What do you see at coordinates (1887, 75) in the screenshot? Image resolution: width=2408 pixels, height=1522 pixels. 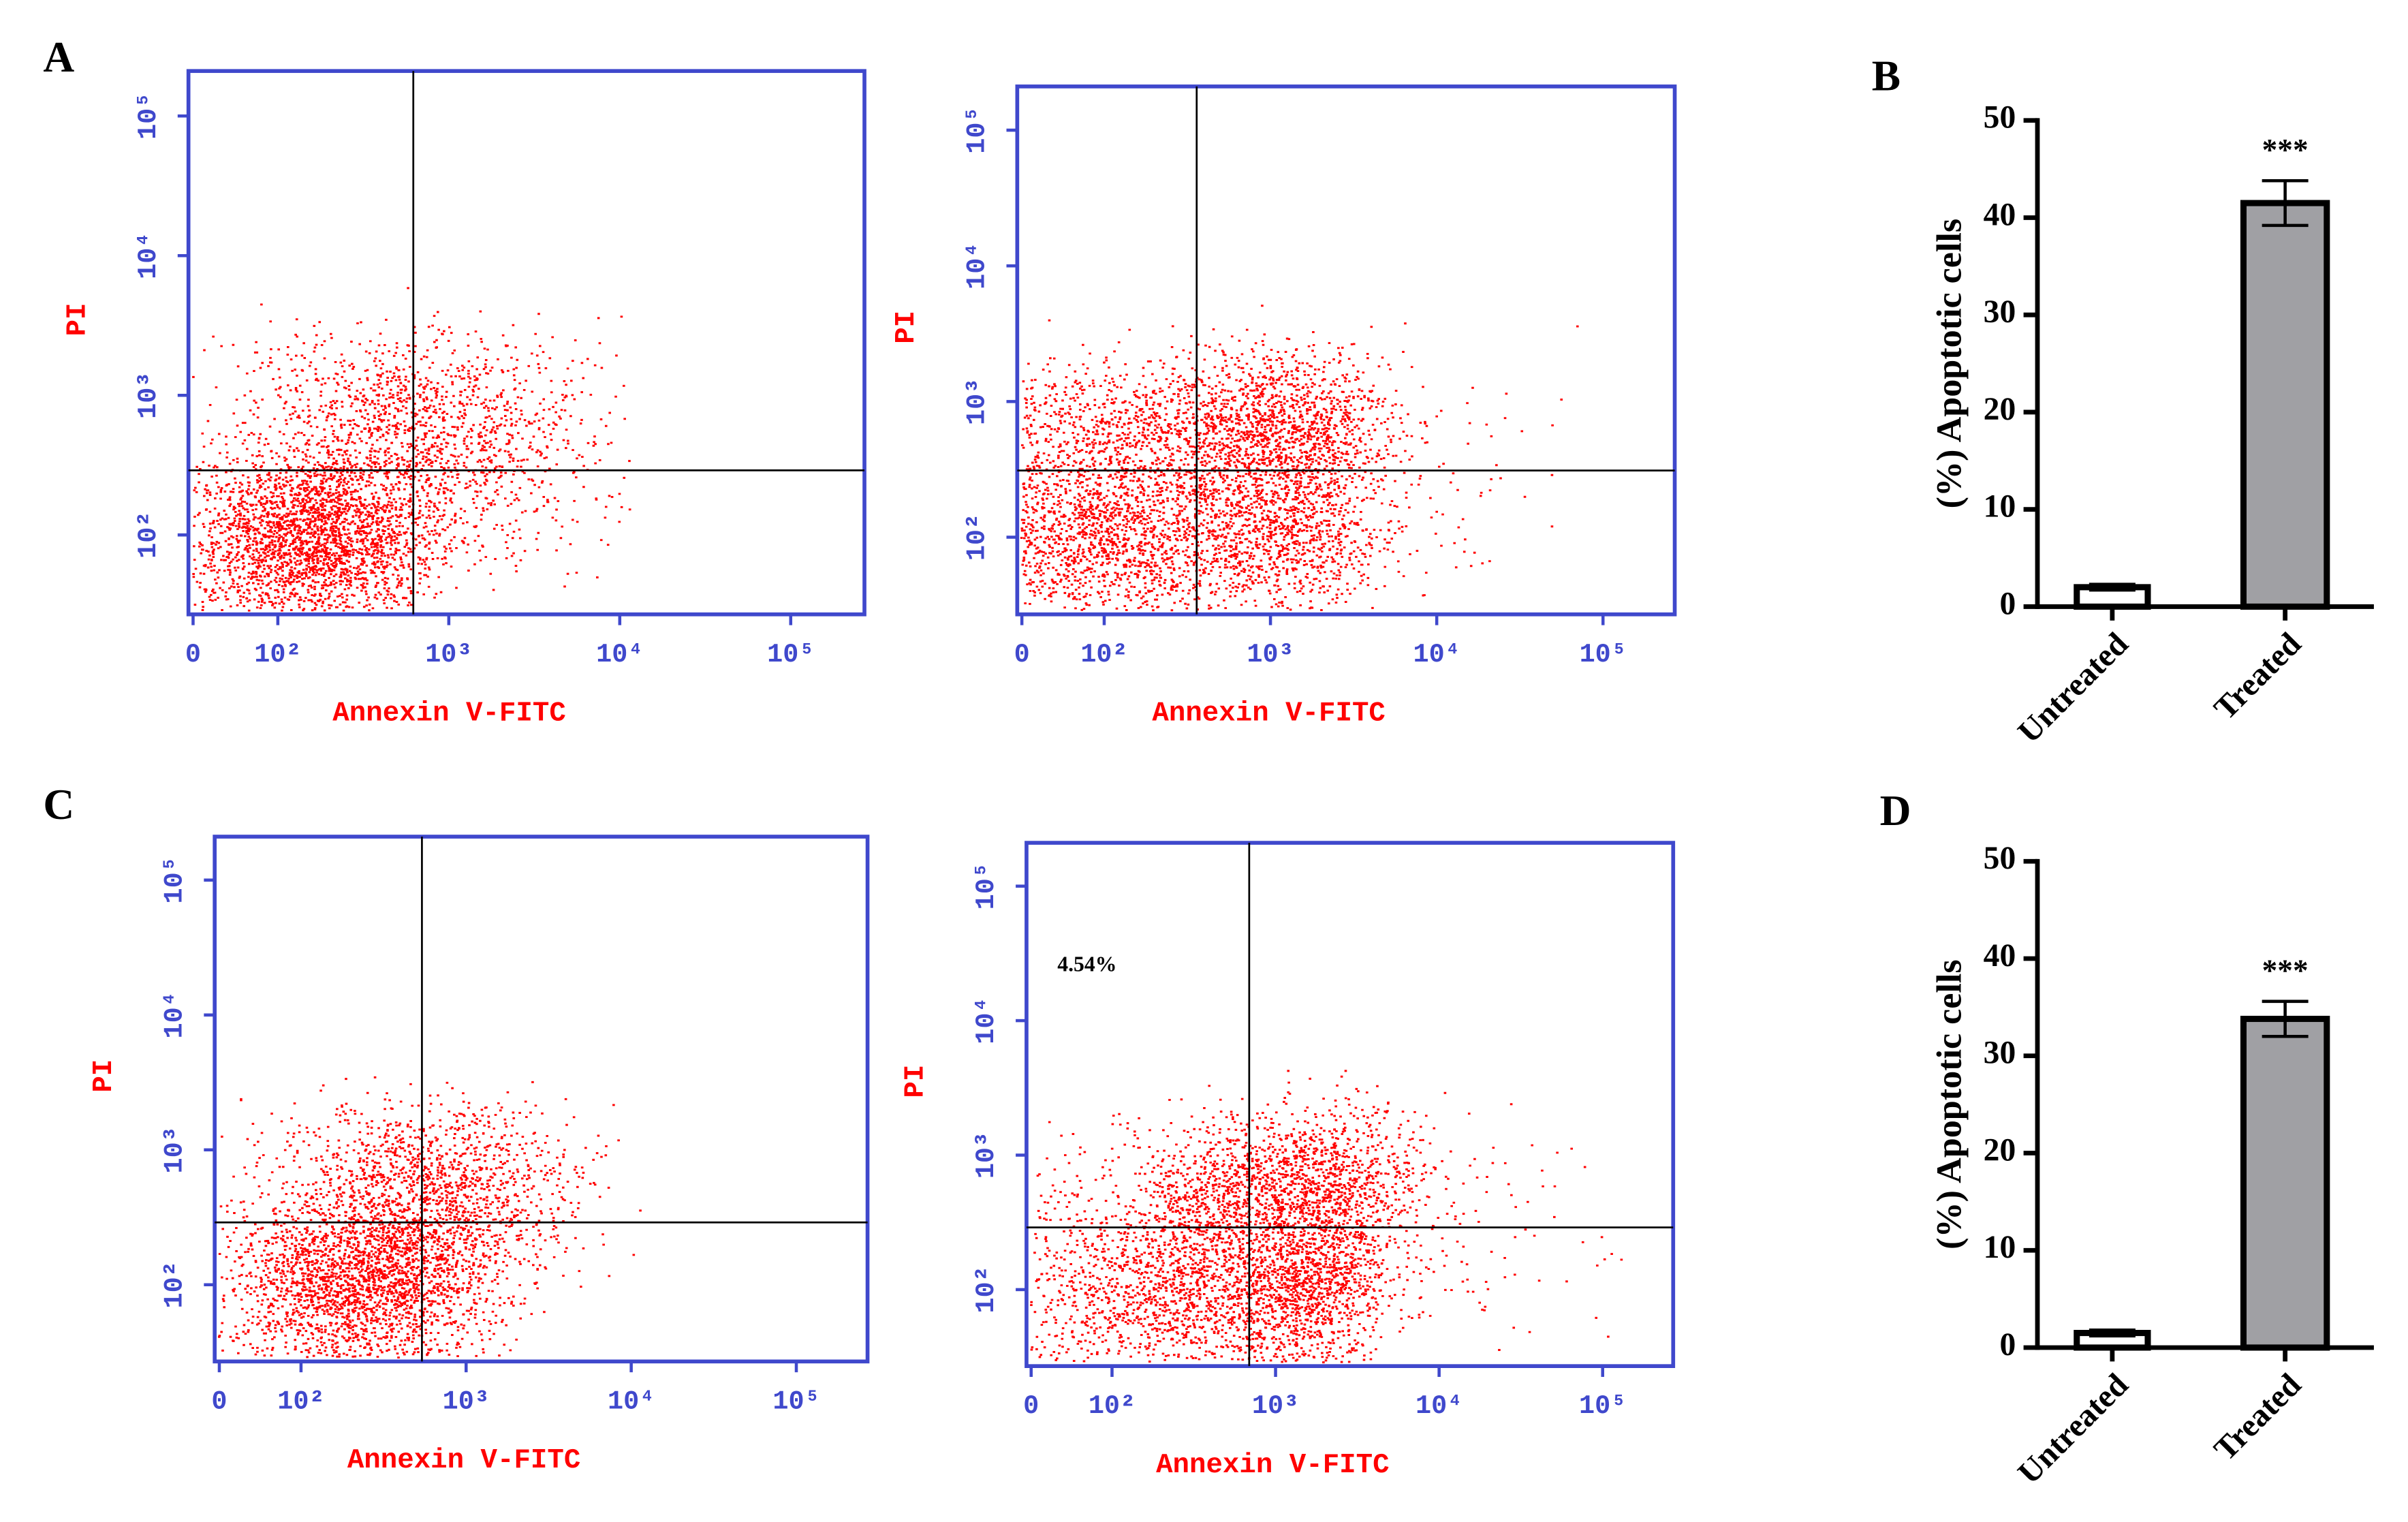 I see `panel-label: B` at bounding box center [1887, 75].